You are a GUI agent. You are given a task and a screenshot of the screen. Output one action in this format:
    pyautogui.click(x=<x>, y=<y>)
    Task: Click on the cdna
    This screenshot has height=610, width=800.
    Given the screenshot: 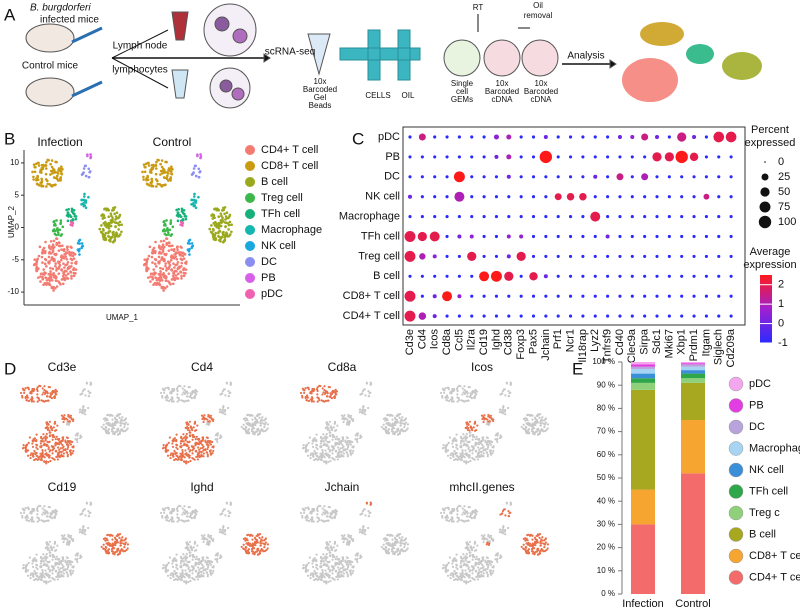 What is the action you would take?
    pyautogui.click(x=540, y=58)
    